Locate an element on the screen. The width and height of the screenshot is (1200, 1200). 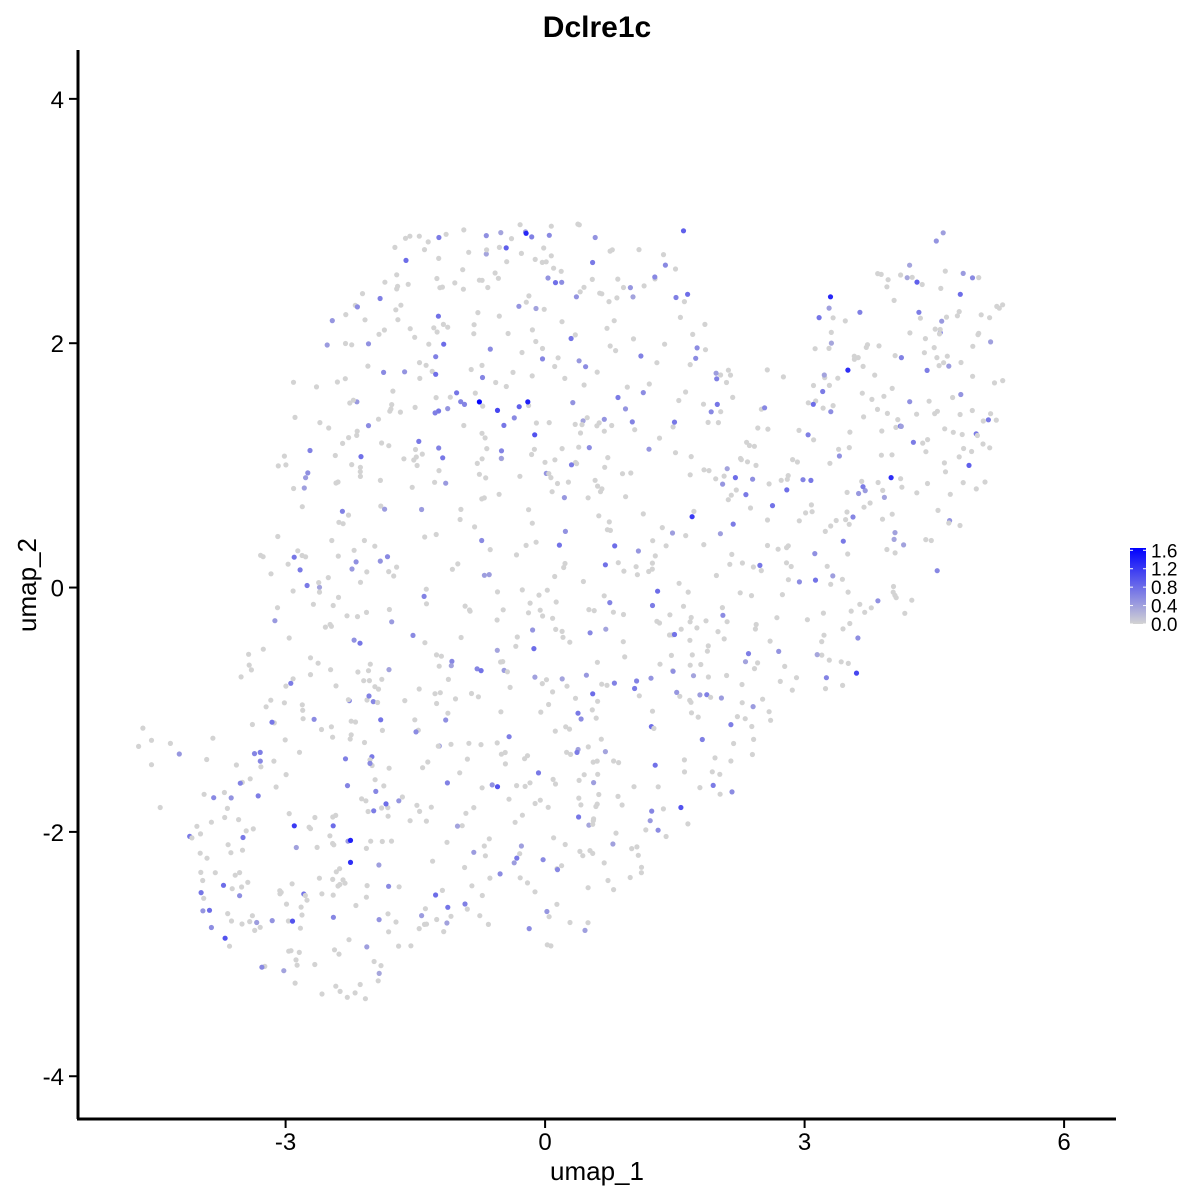
colorbar-legend: 0.00.40.81.21.6 is located at coordinates (1154, 588).